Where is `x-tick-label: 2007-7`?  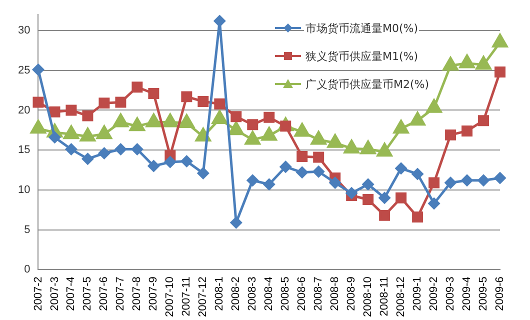
x-tick-label: 2007-7 is located at coordinates (120, 293).